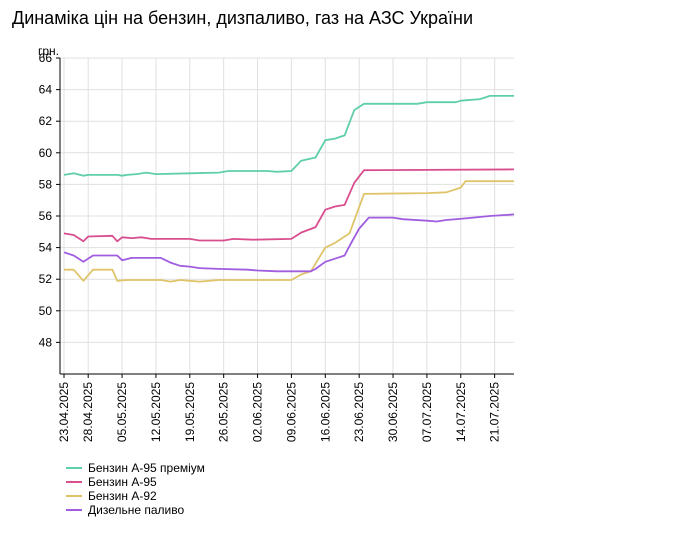  What do you see at coordinates (427, 412) in the screenshot?
I see `x-tick-label: 07.07.2025` at bounding box center [427, 412].